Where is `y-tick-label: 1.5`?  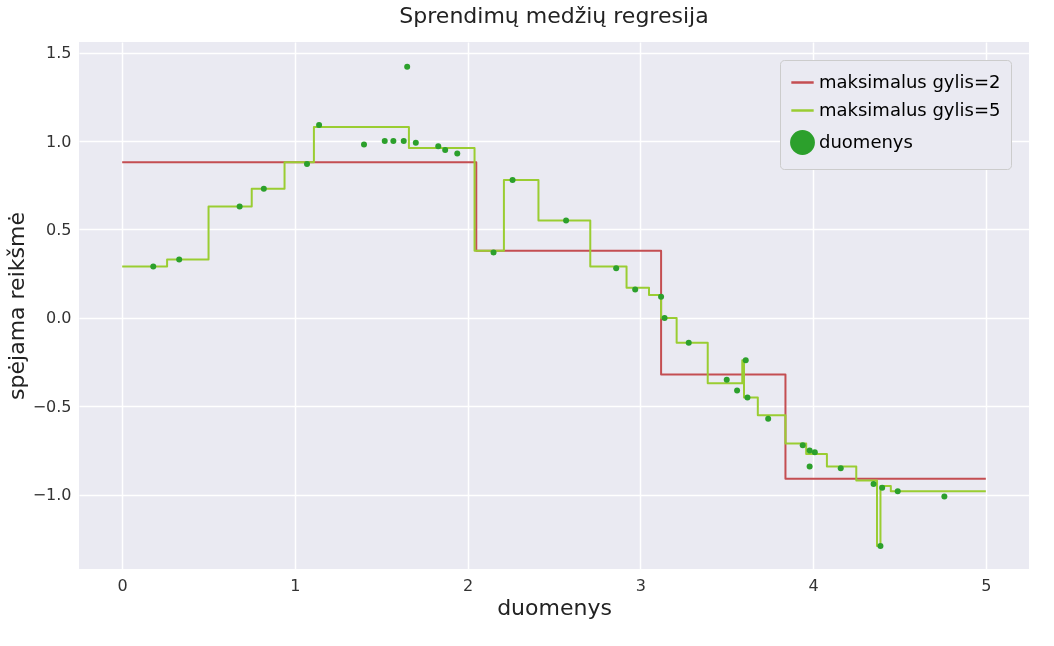
y-tick-label: 1.5 is located at coordinates (59, 53).